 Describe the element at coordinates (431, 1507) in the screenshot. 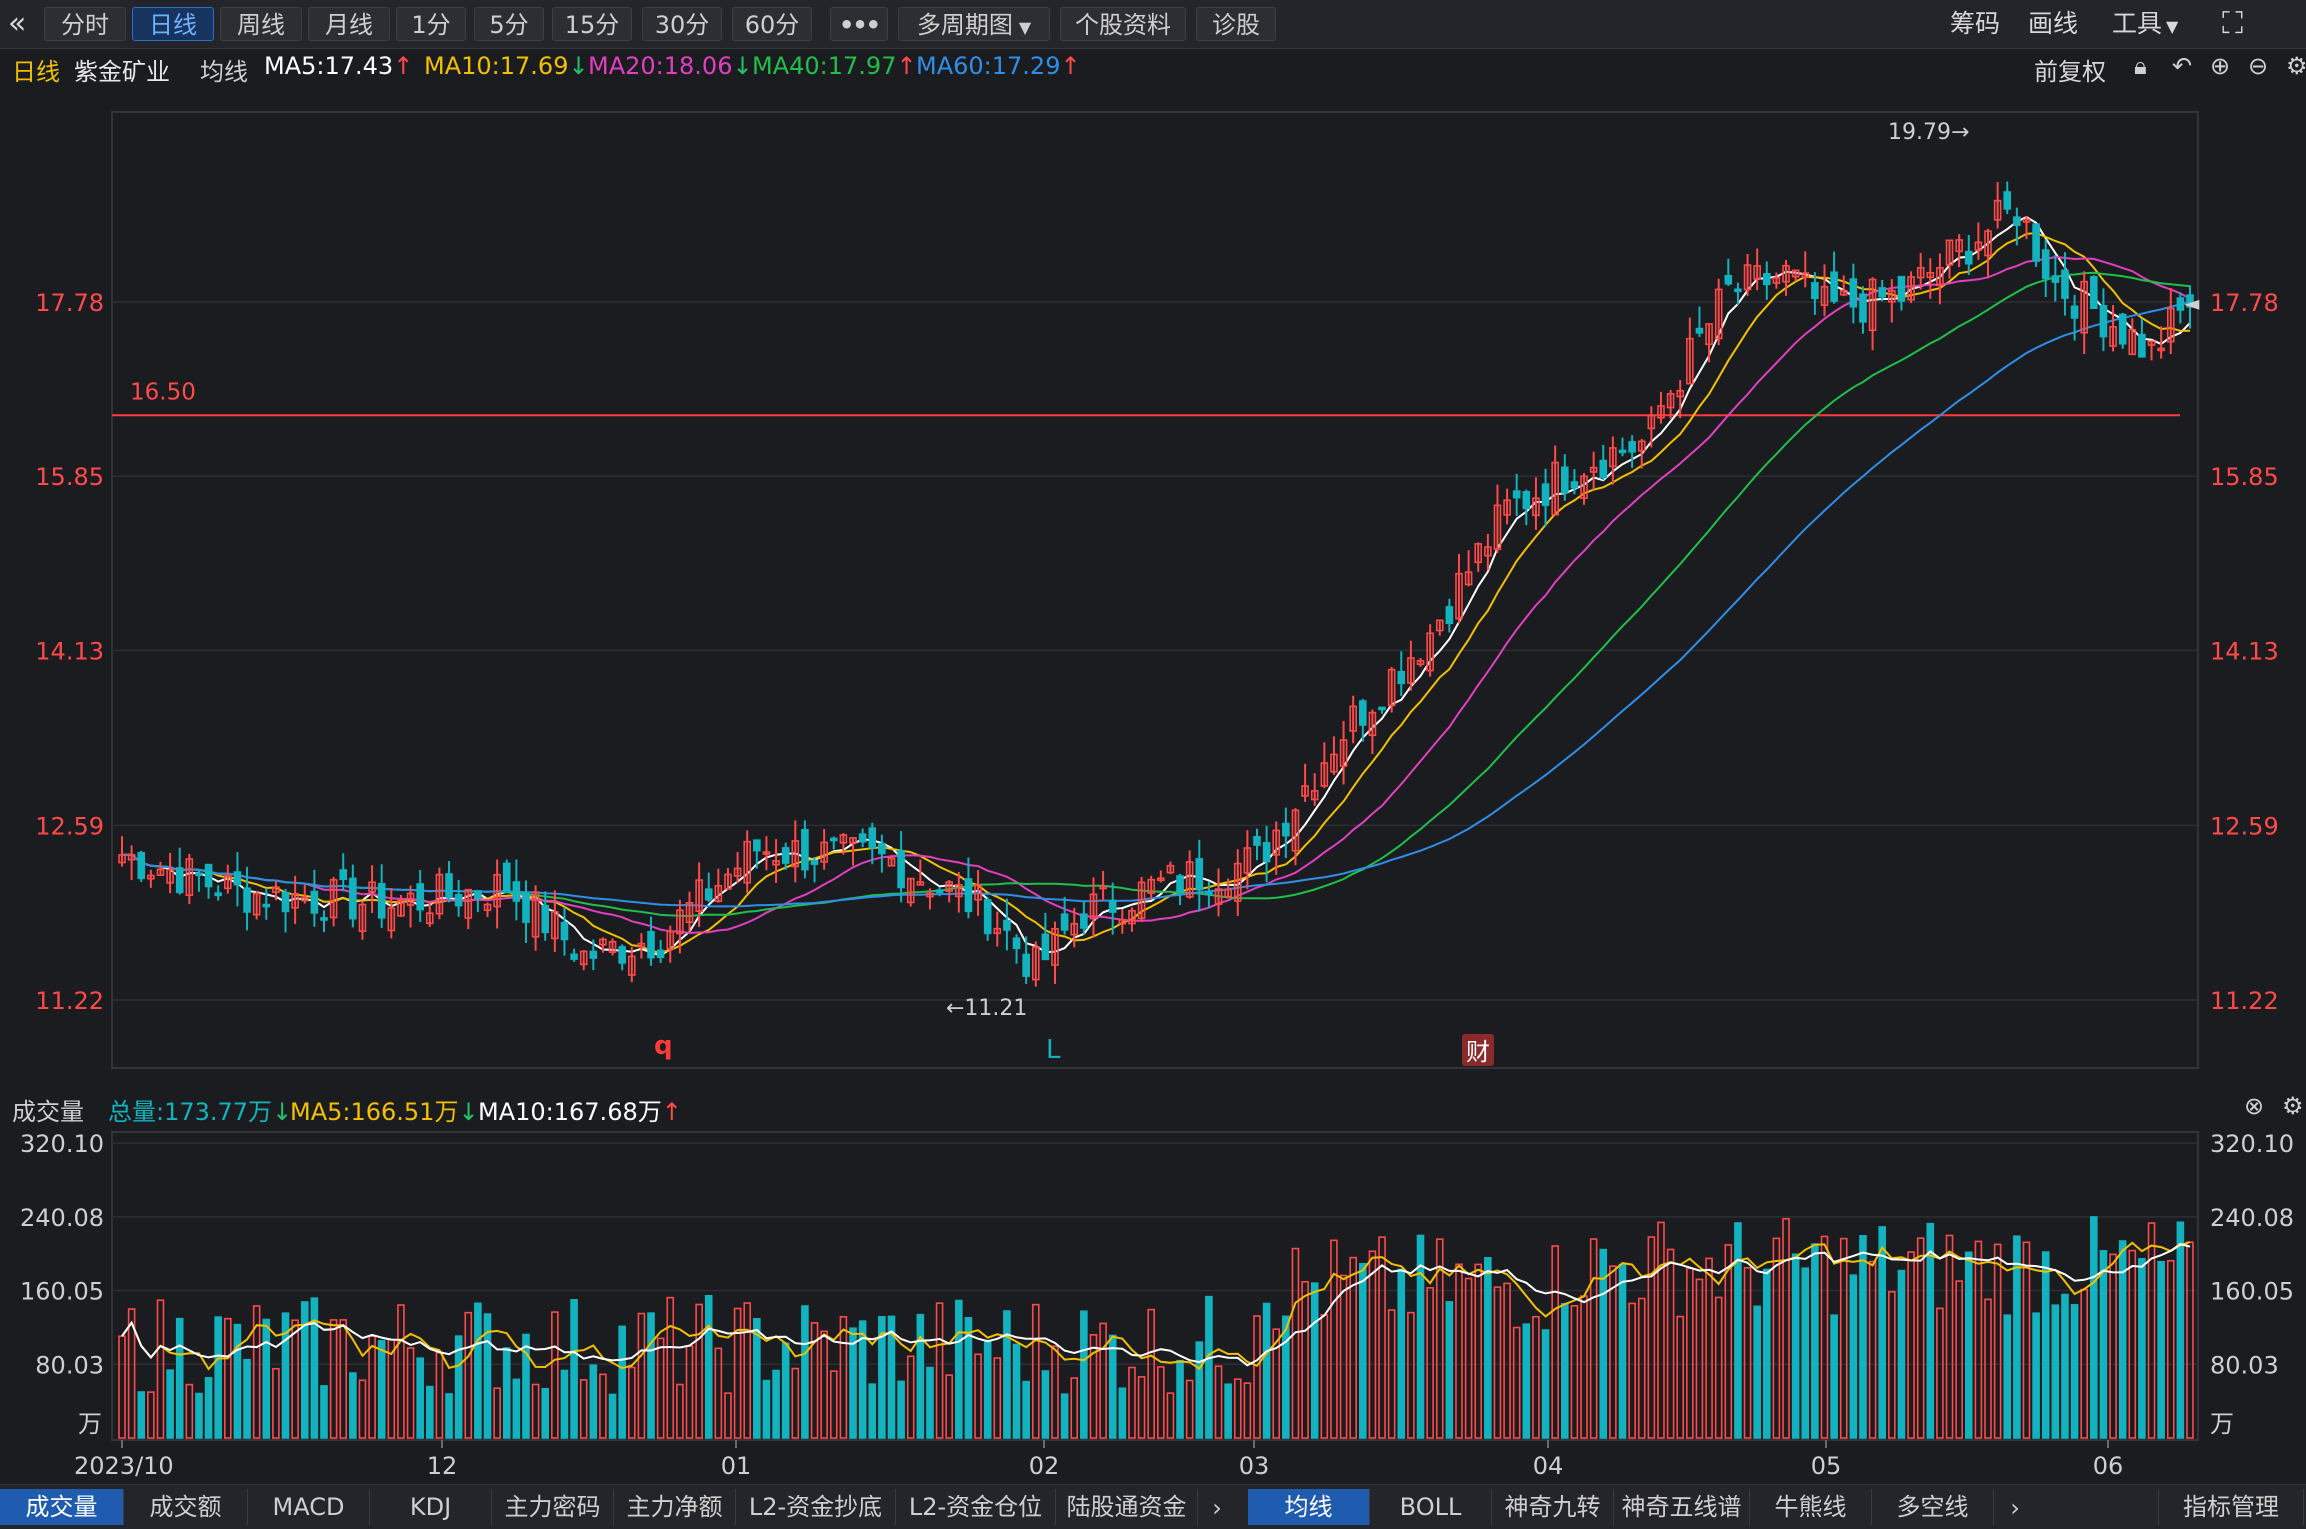

I see `tab-kdj: KDJ` at that location.